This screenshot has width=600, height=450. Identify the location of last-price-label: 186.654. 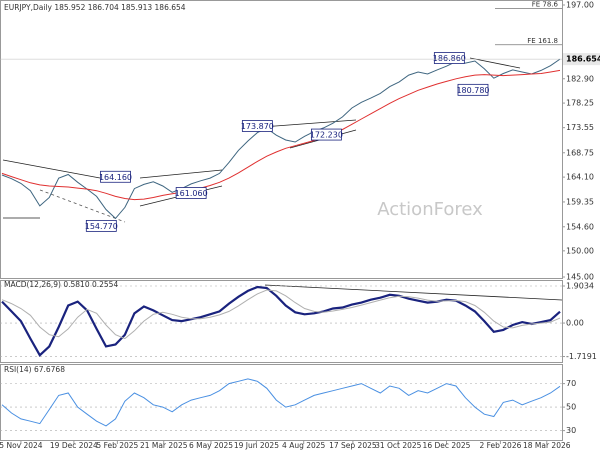
(583, 59).